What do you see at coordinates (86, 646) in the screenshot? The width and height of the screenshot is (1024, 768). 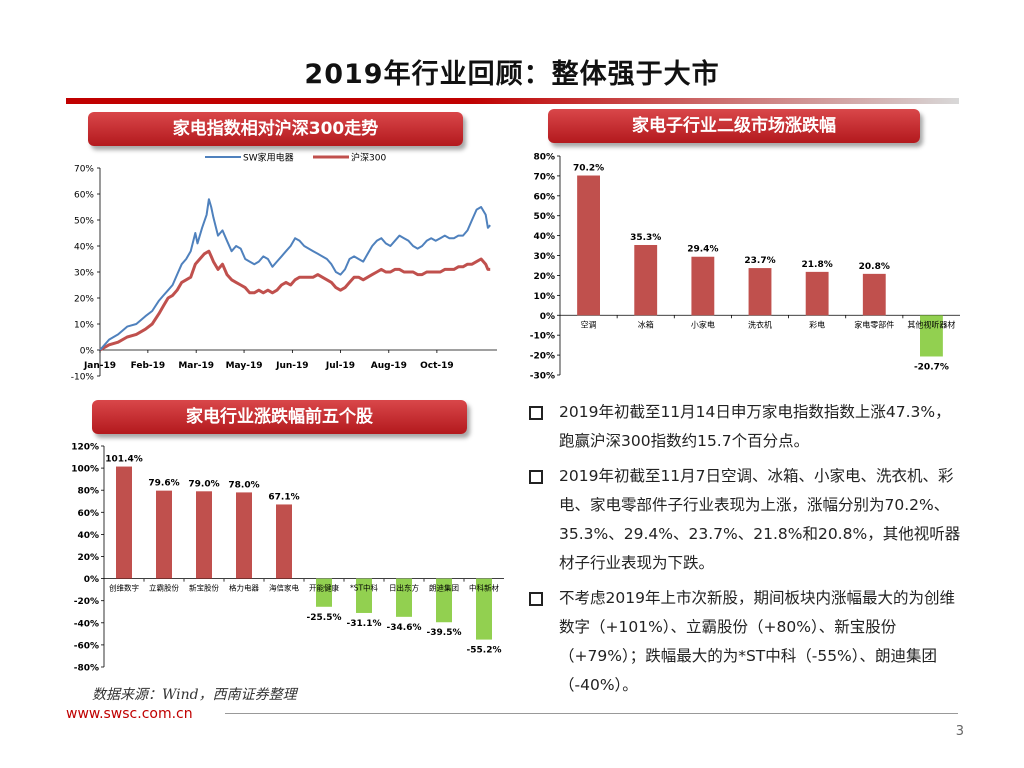 I see `y-tick-label: -60%` at bounding box center [86, 646].